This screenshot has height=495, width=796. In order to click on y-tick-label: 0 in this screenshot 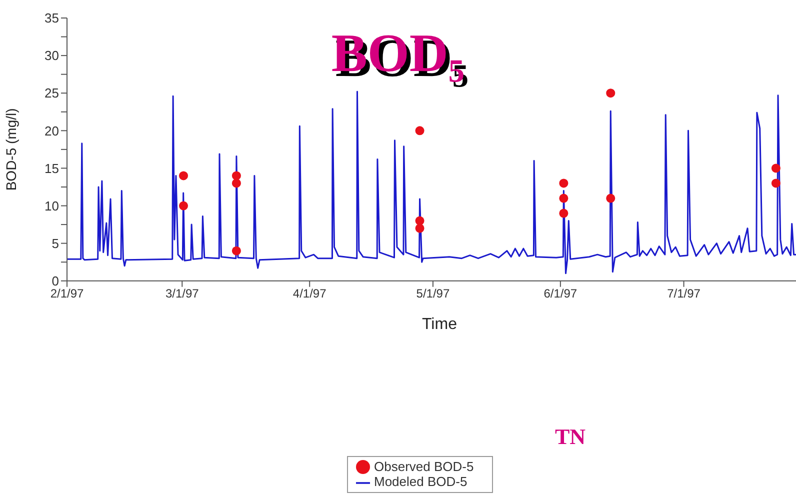, I will do `click(55, 280)`.